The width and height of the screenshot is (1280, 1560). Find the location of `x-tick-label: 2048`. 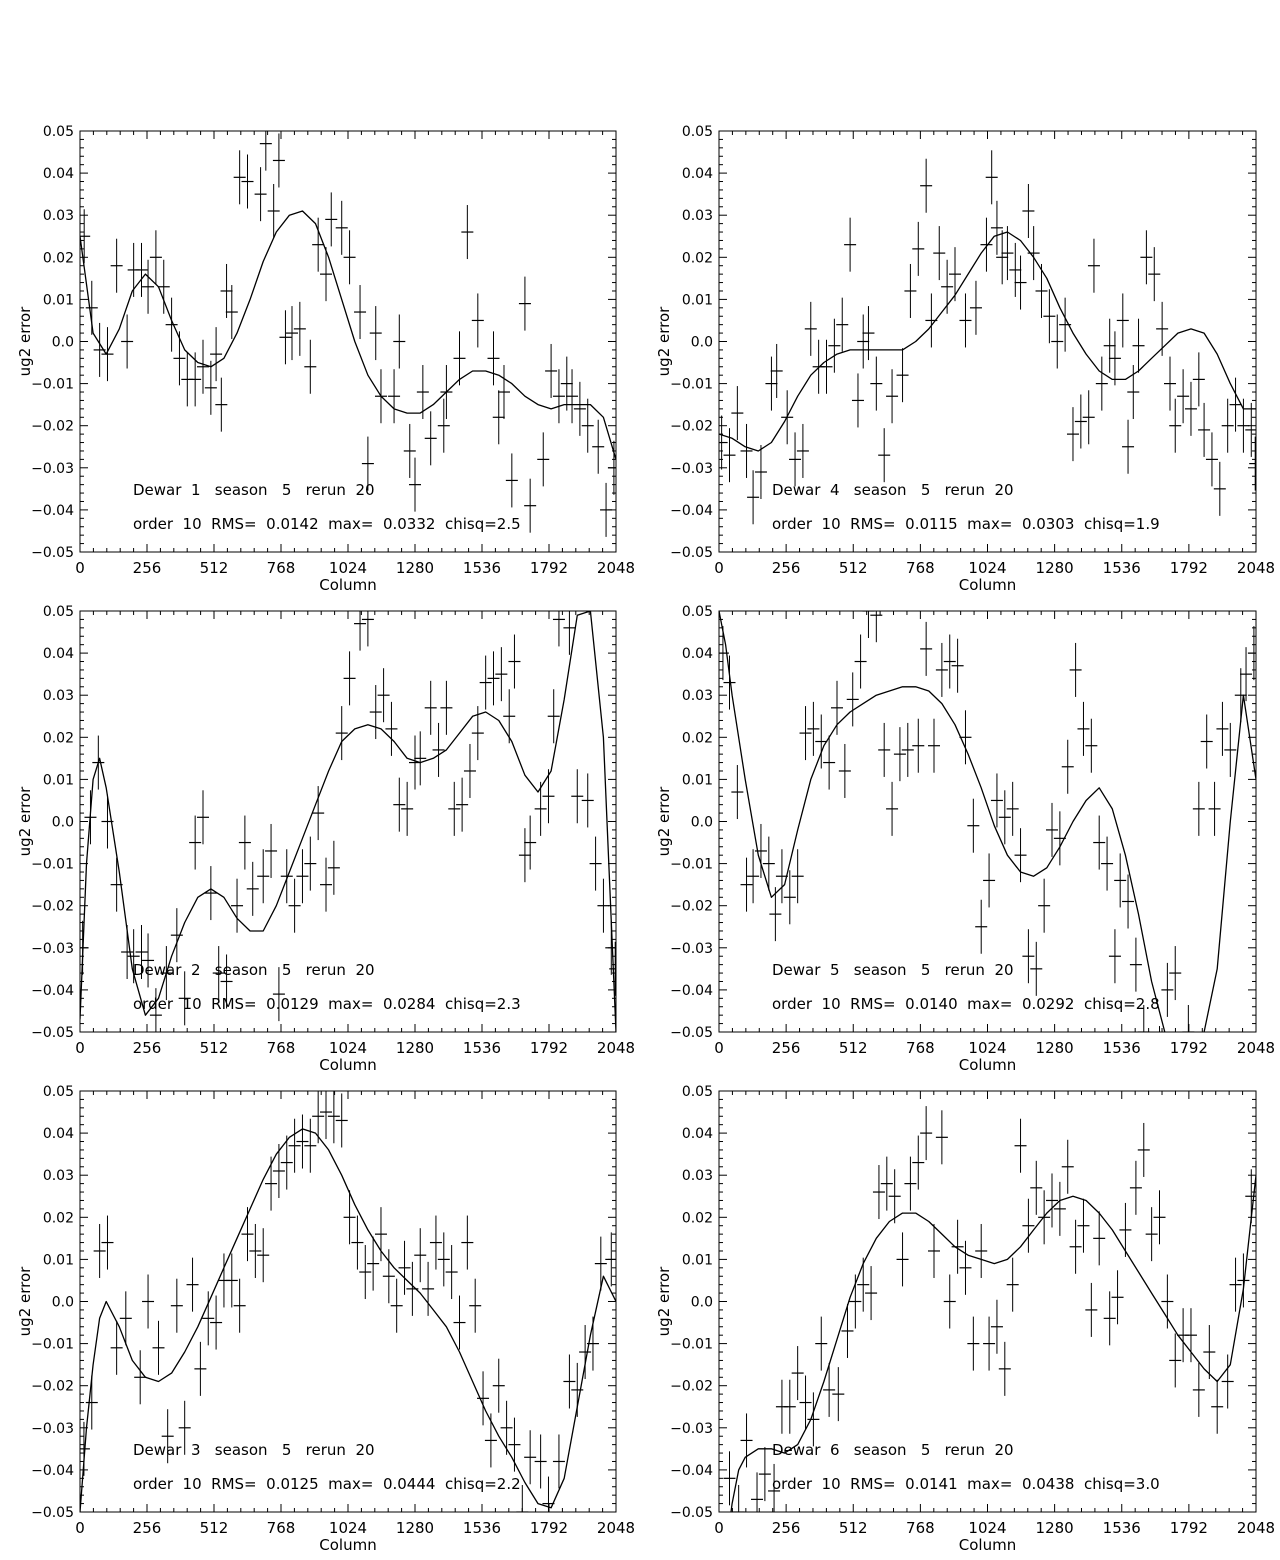

x-tick-label: 2048 is located at coordinates (1256, 1528).